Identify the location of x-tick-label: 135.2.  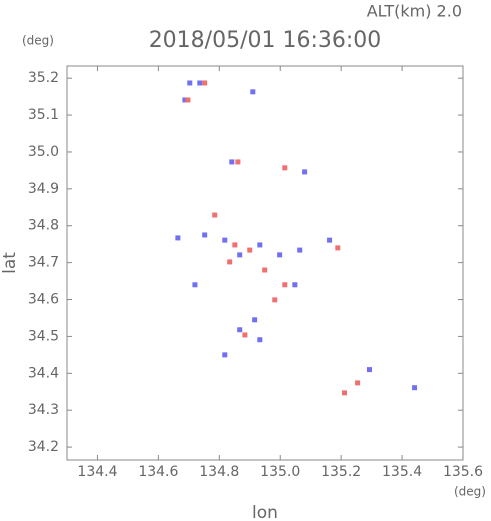
(341, 472).